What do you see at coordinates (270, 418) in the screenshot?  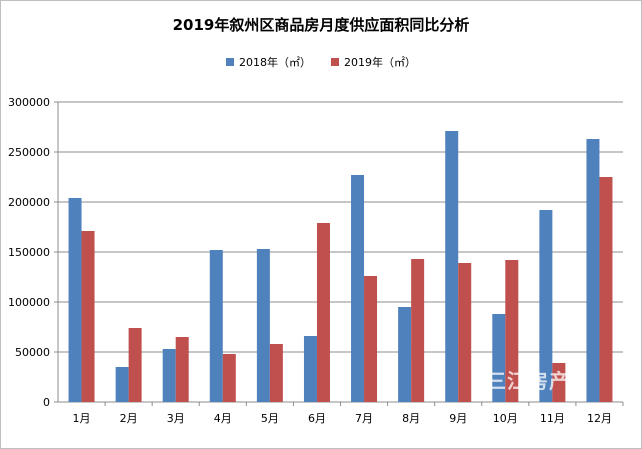 I see `x-tick-label: 5月` at bounding box center [270, 418].